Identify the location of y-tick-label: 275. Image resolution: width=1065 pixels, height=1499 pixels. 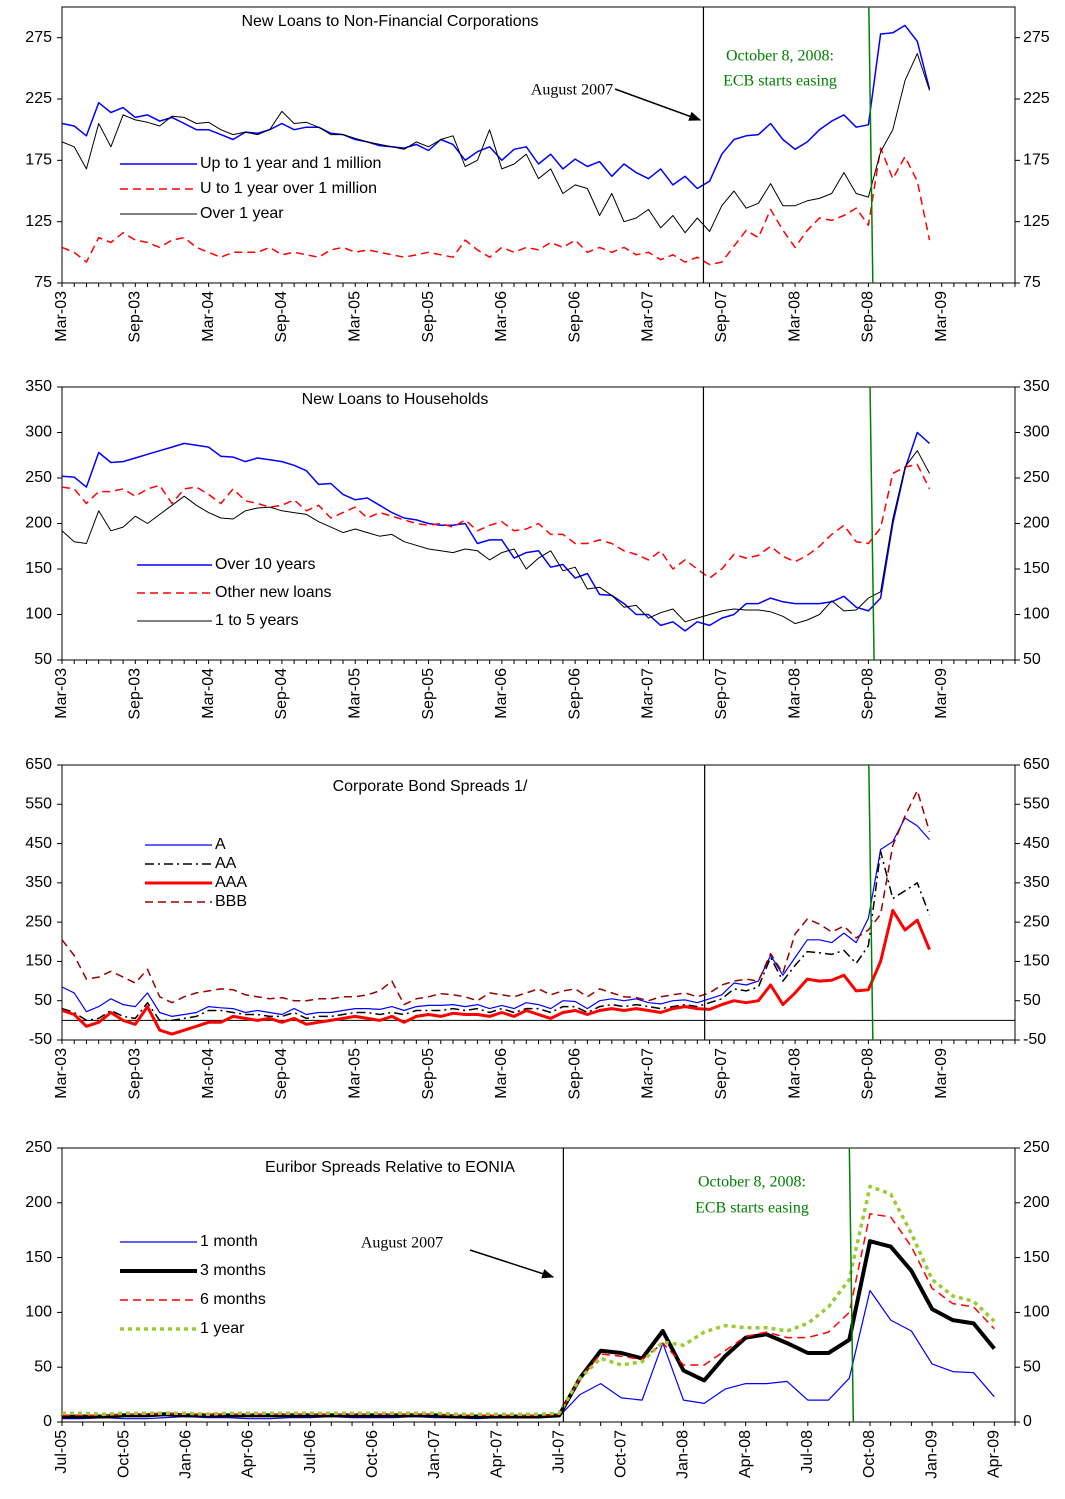
(38, 37).